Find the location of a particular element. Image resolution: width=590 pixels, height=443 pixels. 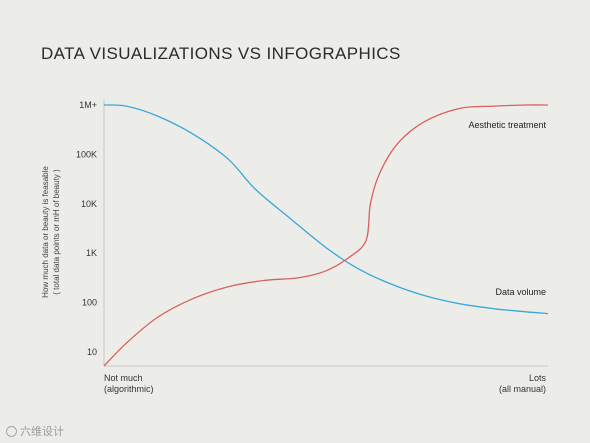

chart-title: DATA VISUALIZATIONS VS INFOGRAPHICS is located at coordinates (221, 53).